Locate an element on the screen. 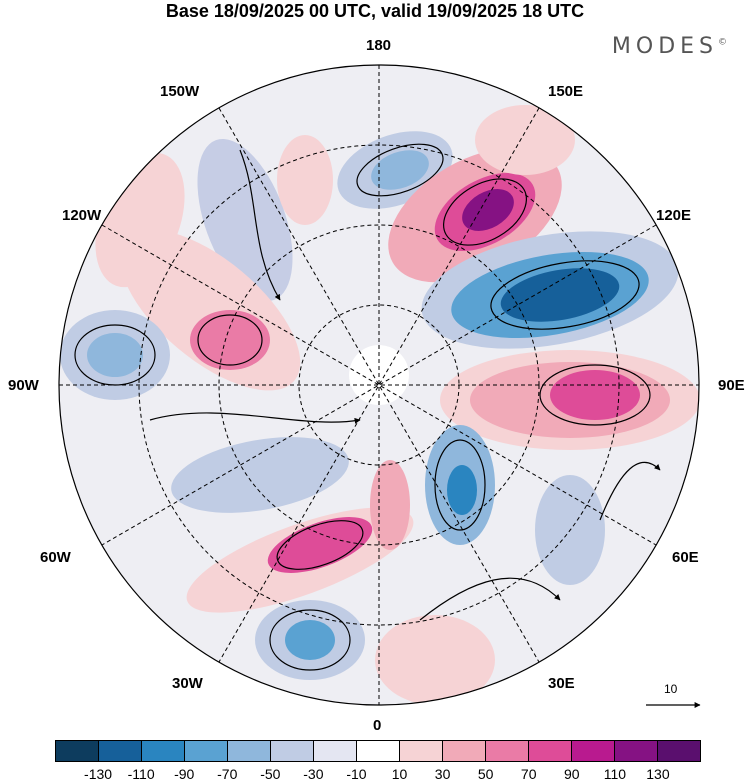  colorbar-tick-label: 70 is located at coordinates (528, 774).